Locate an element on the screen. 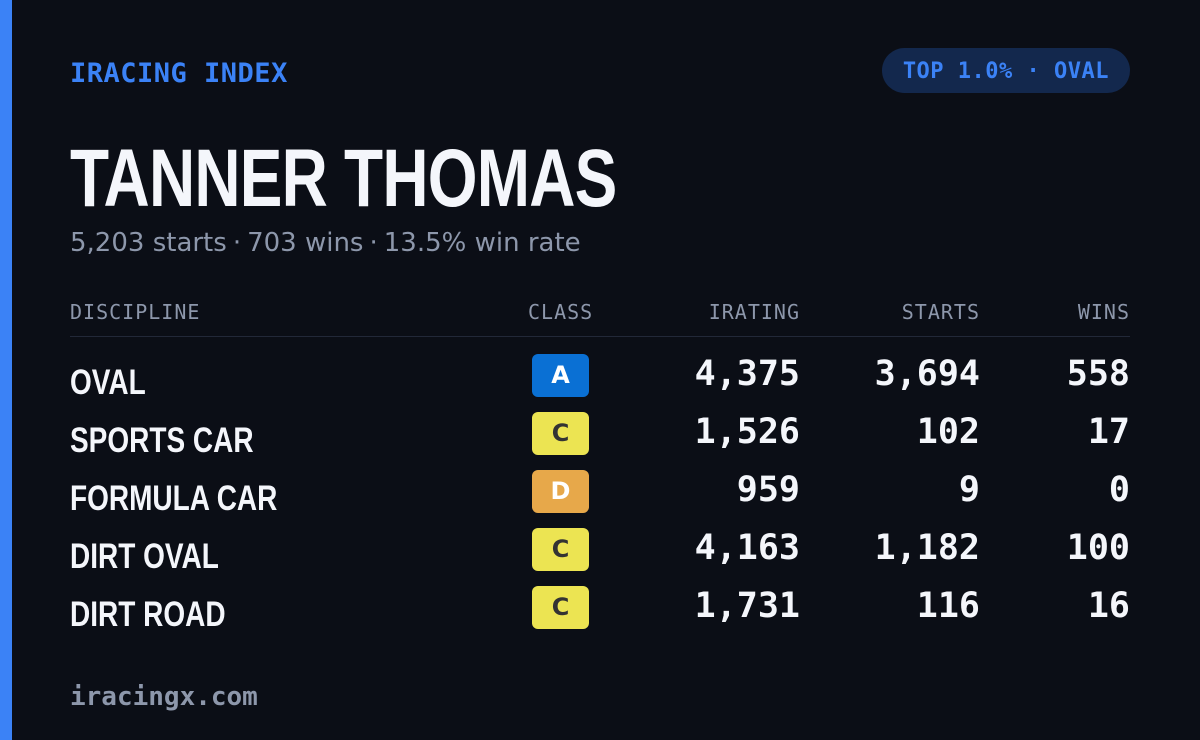 The width and height of the screenshot is (1200, 740). header-starts: STARTS is located at coordinates (940, 312).